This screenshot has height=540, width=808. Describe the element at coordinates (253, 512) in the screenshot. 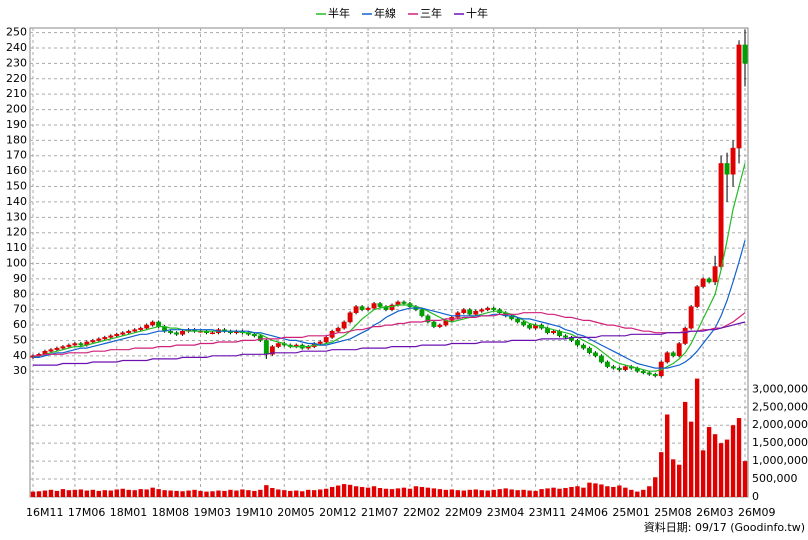

I see `x-tick-label: 19M10` at that location.